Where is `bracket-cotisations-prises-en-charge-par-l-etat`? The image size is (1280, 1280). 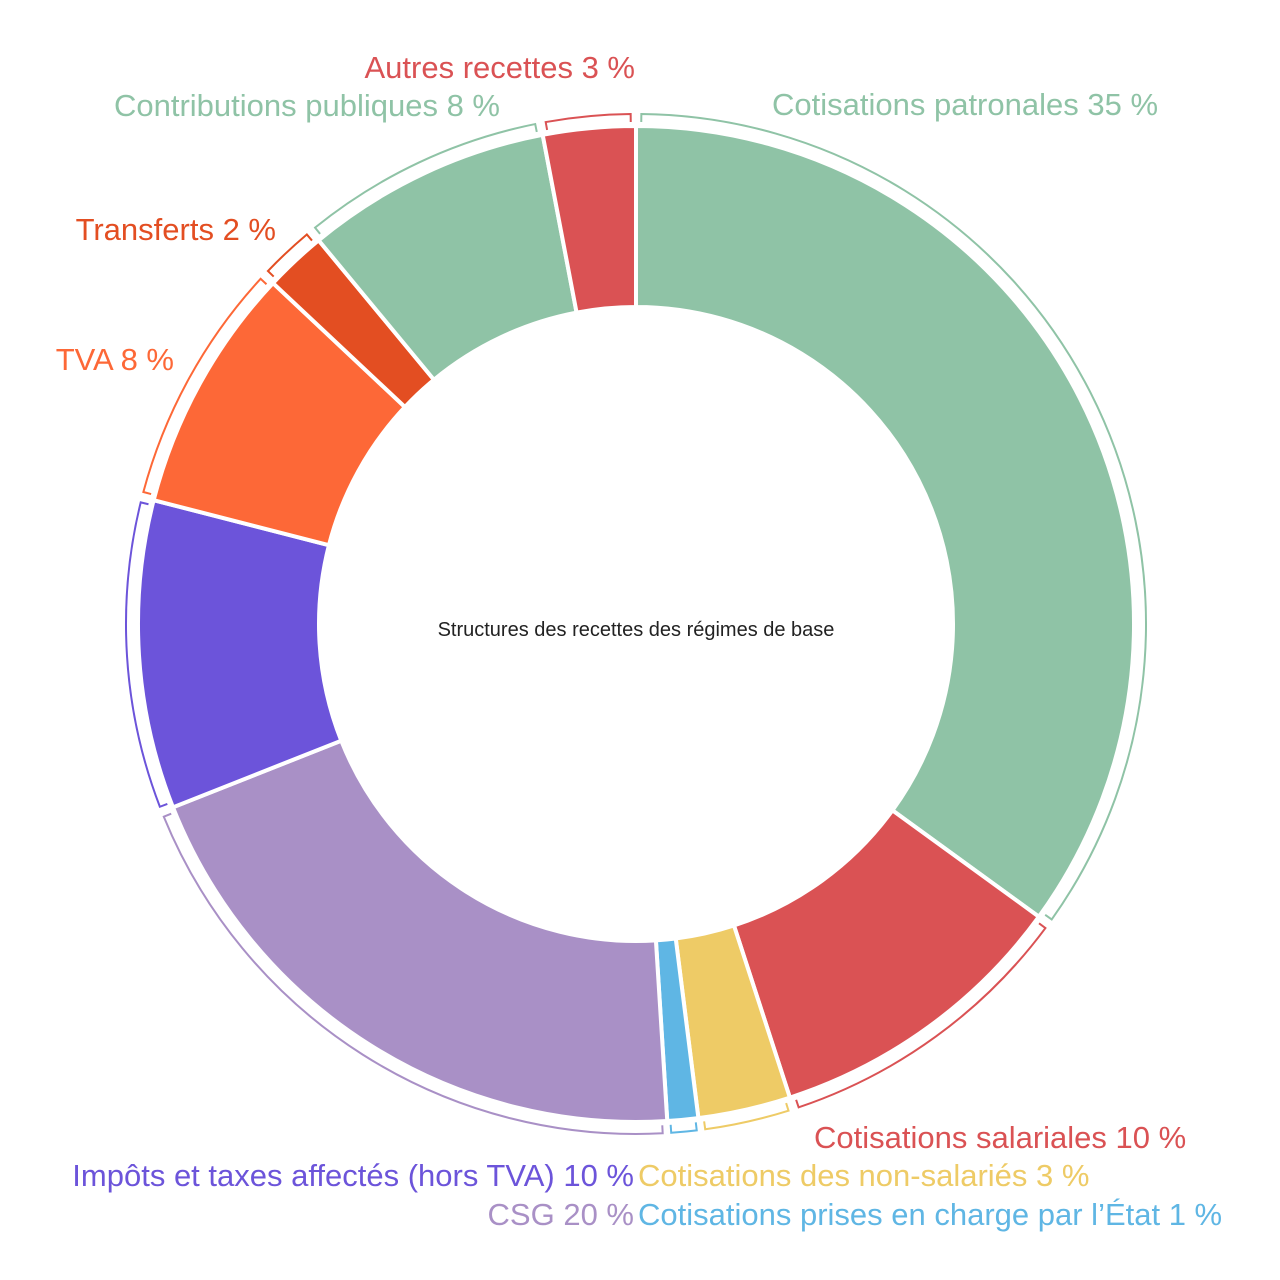
bracket-cotisations-prises-en-charge-par-l-etat is located at coordinates (683, 1128).